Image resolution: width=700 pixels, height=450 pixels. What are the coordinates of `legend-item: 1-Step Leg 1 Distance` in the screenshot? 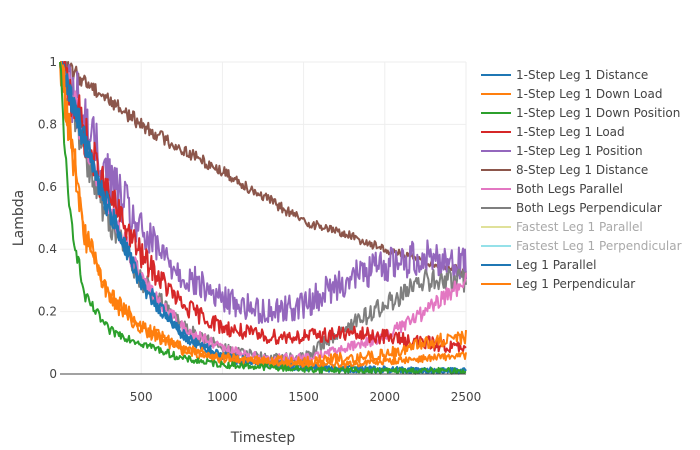 It's located at (564, 75).